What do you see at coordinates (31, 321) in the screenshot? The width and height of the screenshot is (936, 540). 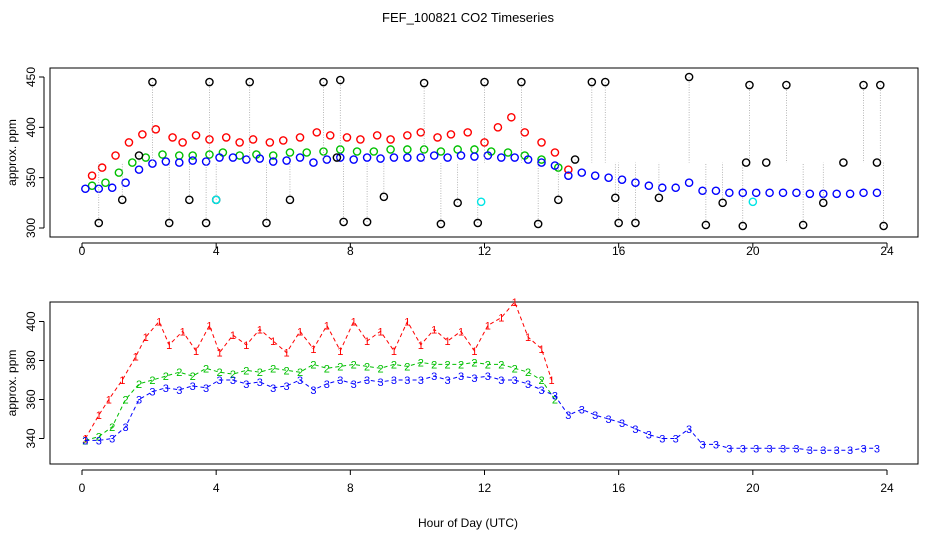 I see `y-tick-label: 400` at bounding box center [31, 321].